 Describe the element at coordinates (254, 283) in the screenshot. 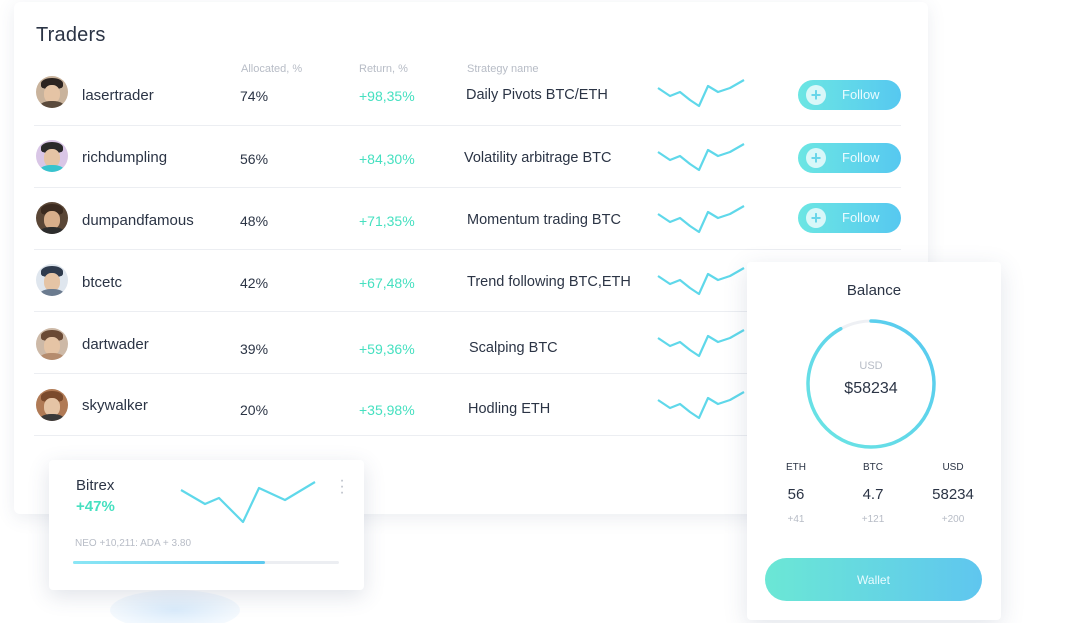

I see `trader-allocated: 42%` at that location.